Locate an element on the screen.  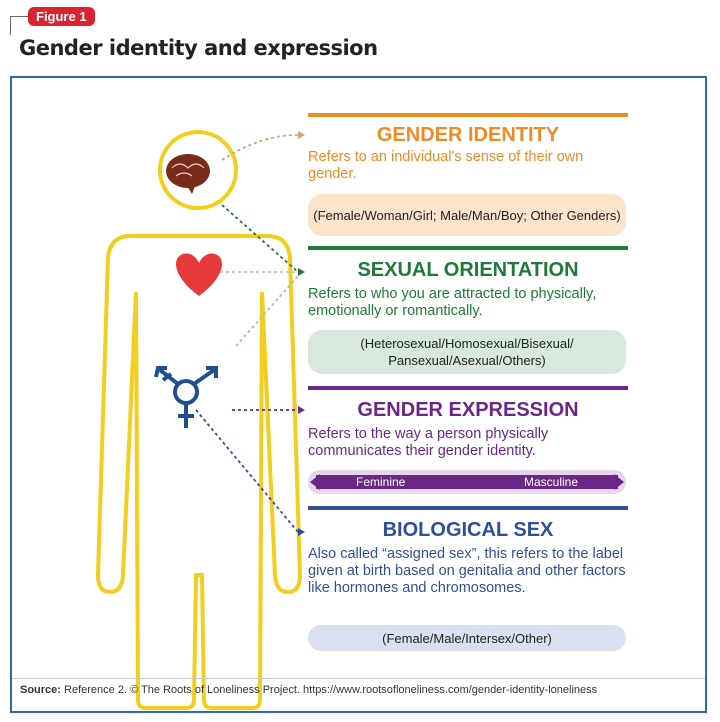
scale-right-label: Masculine is located at coordinates (550, 481).